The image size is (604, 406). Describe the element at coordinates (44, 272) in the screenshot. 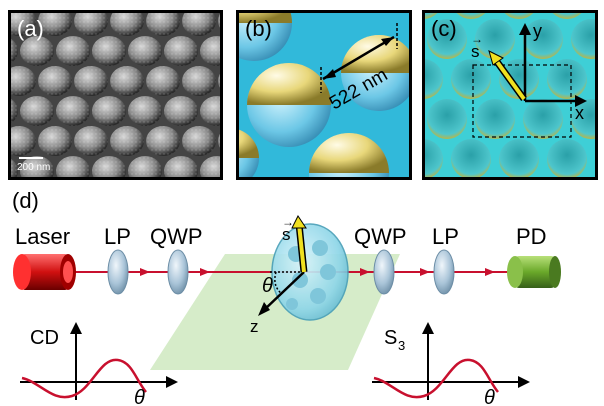

I see `laser-source` at that location.